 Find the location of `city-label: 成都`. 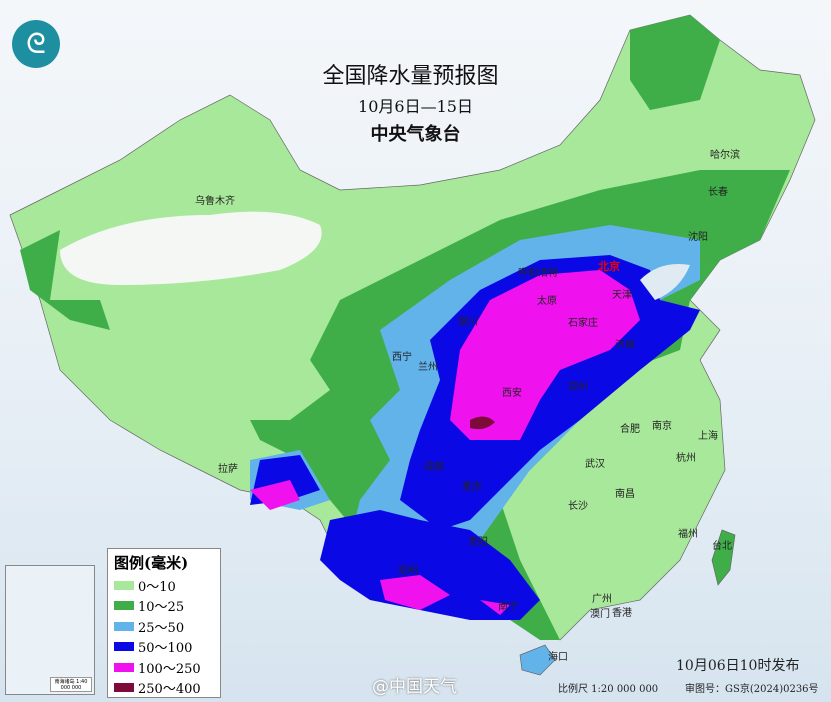

city-label: 成都 is located at coordinates (434, 467).